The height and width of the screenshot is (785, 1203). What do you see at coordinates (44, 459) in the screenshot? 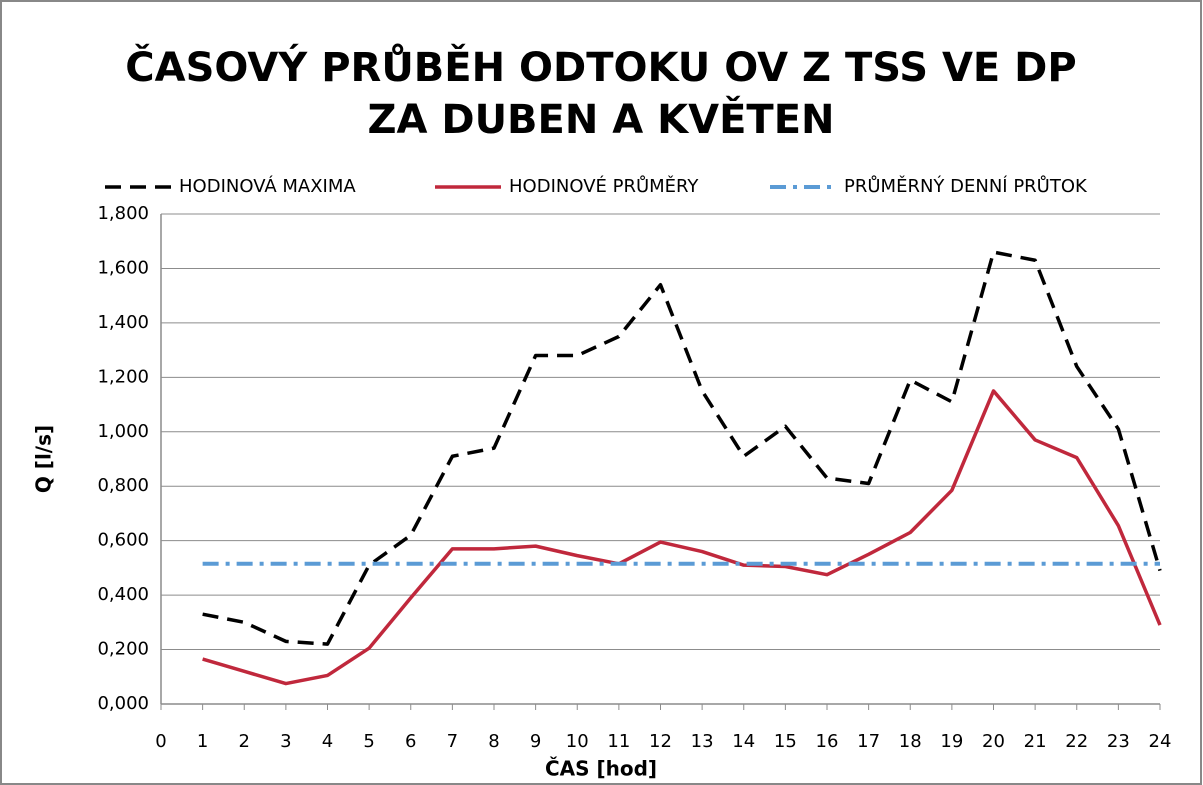
I see `y-axis-label: Q [l/s]` at bounding box center [44, 459].